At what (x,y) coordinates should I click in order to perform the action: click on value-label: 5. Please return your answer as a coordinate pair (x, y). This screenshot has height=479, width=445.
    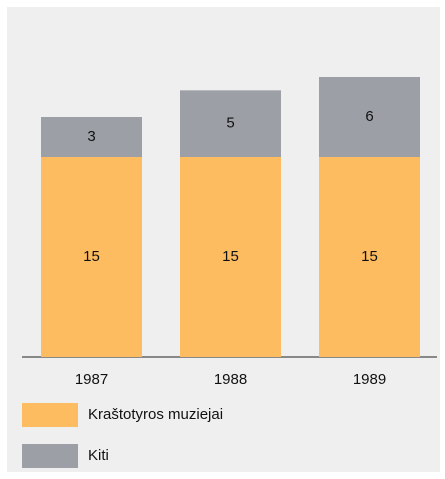
    Looking at the image, I should click on (230, 123).